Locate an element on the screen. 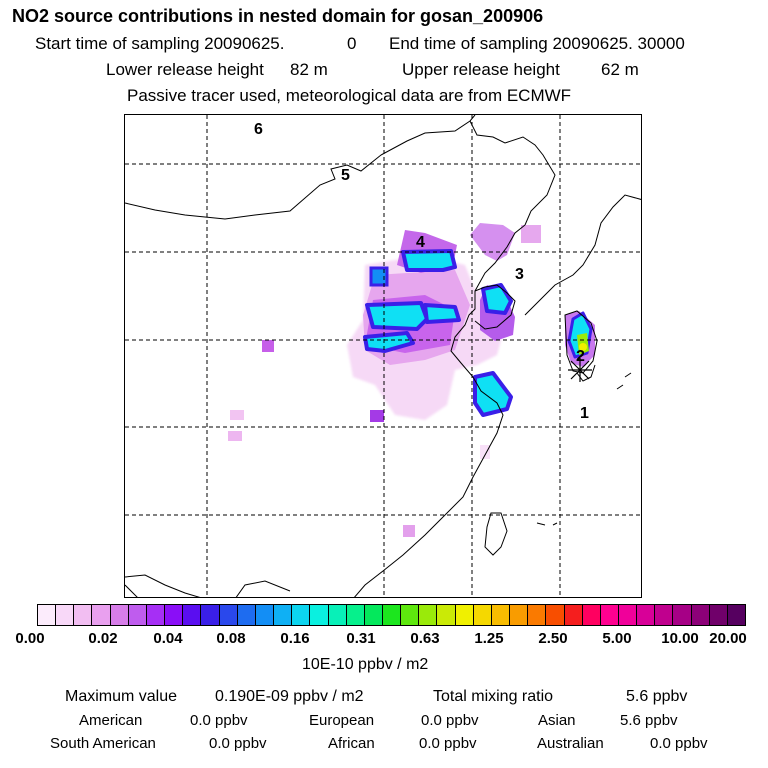 The height and width of the screenshot is (768, 768). upper-height-value: 62 m is located at coordinates (620, 69).